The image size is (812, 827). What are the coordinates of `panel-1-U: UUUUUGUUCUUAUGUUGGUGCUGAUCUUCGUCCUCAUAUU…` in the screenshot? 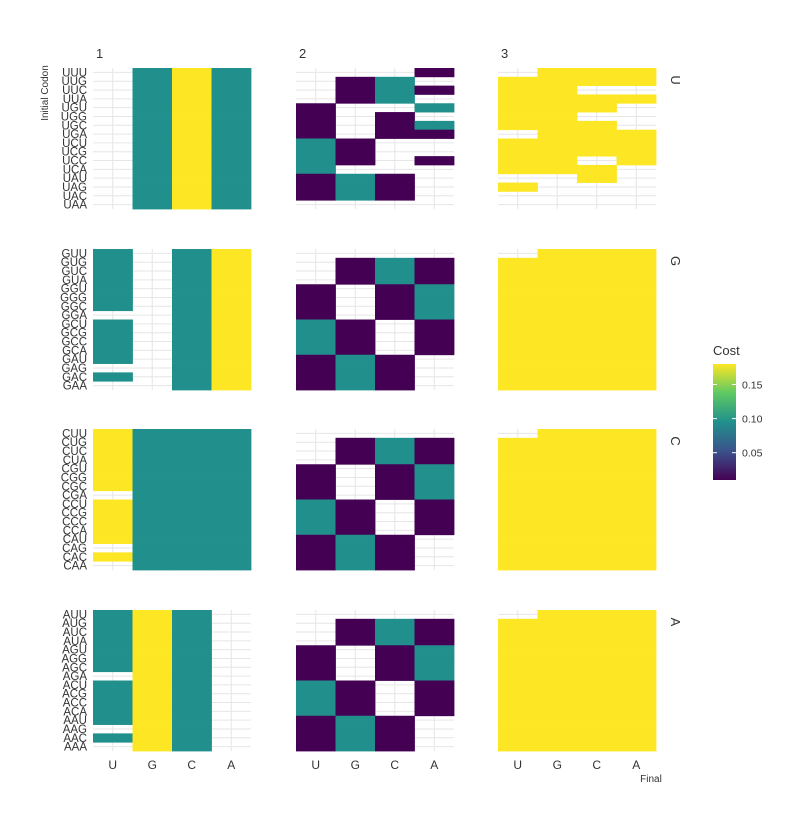 It's located at (156, 139).